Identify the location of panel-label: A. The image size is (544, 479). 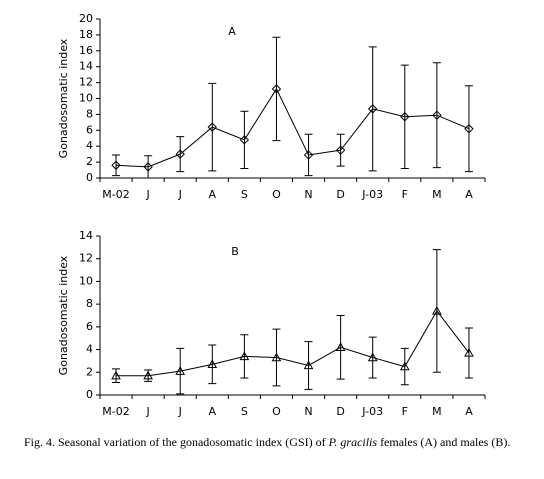
(232, 31).